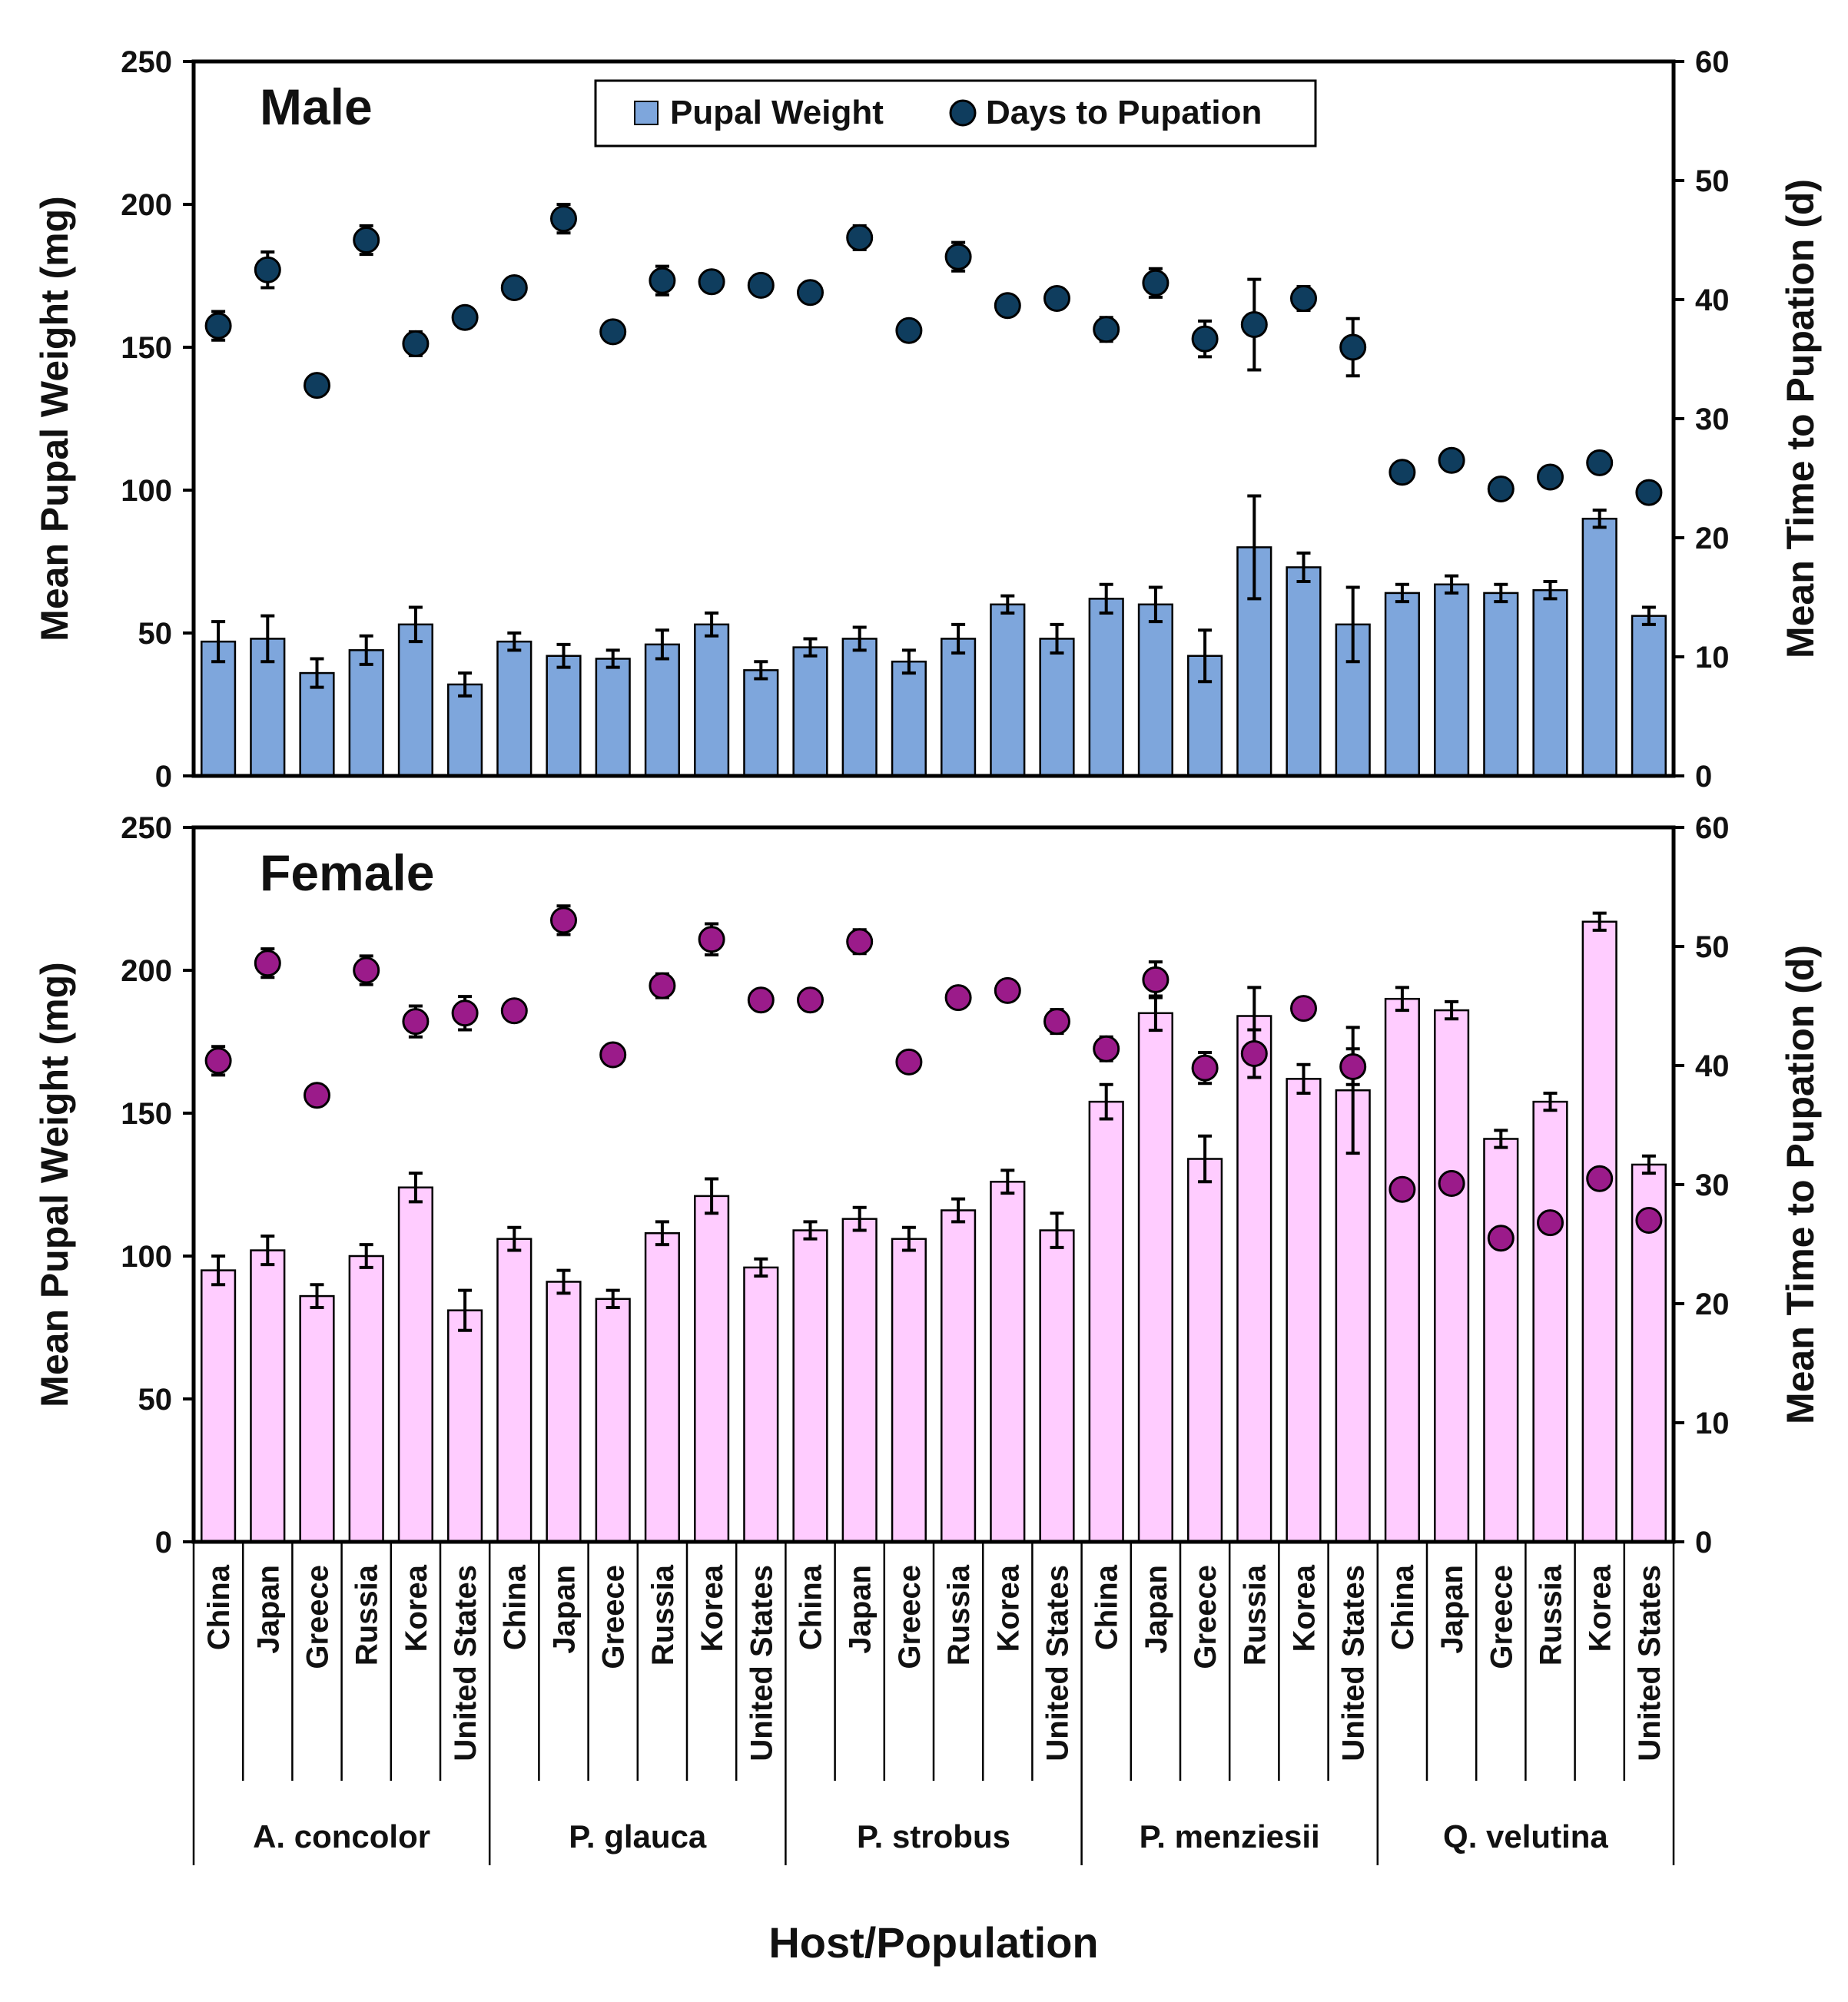  I want to click on x-axis-title: Host/Population, so click(933, 1942).